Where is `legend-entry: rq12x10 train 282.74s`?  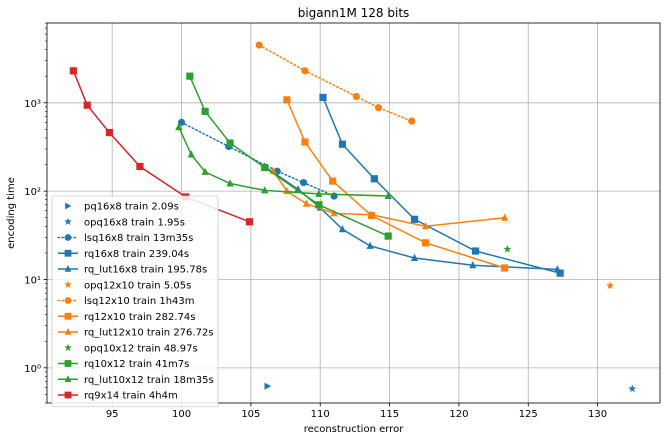 legend-entry: rq12x10 train 282.74s is located at coordinates (126, 317).